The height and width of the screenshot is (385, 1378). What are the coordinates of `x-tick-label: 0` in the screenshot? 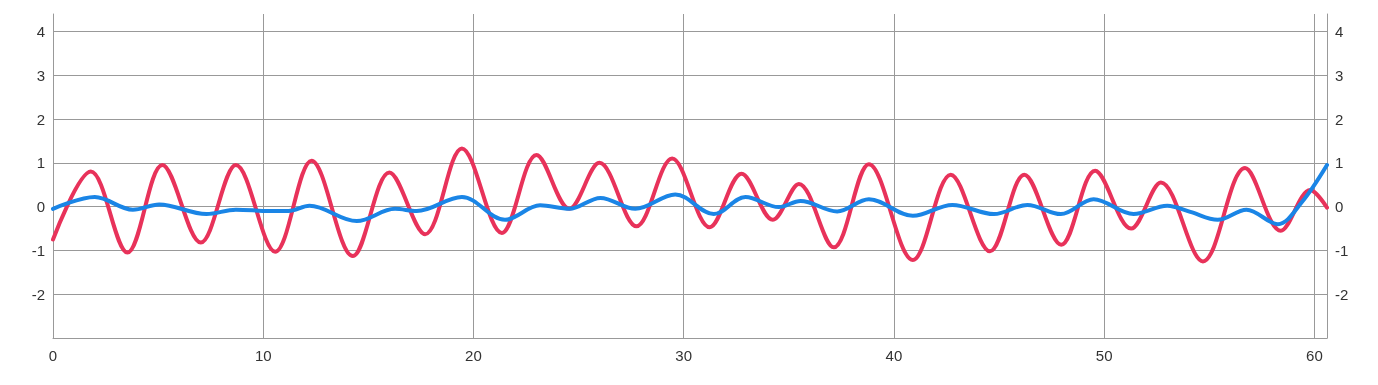 It's located at (53, 355).